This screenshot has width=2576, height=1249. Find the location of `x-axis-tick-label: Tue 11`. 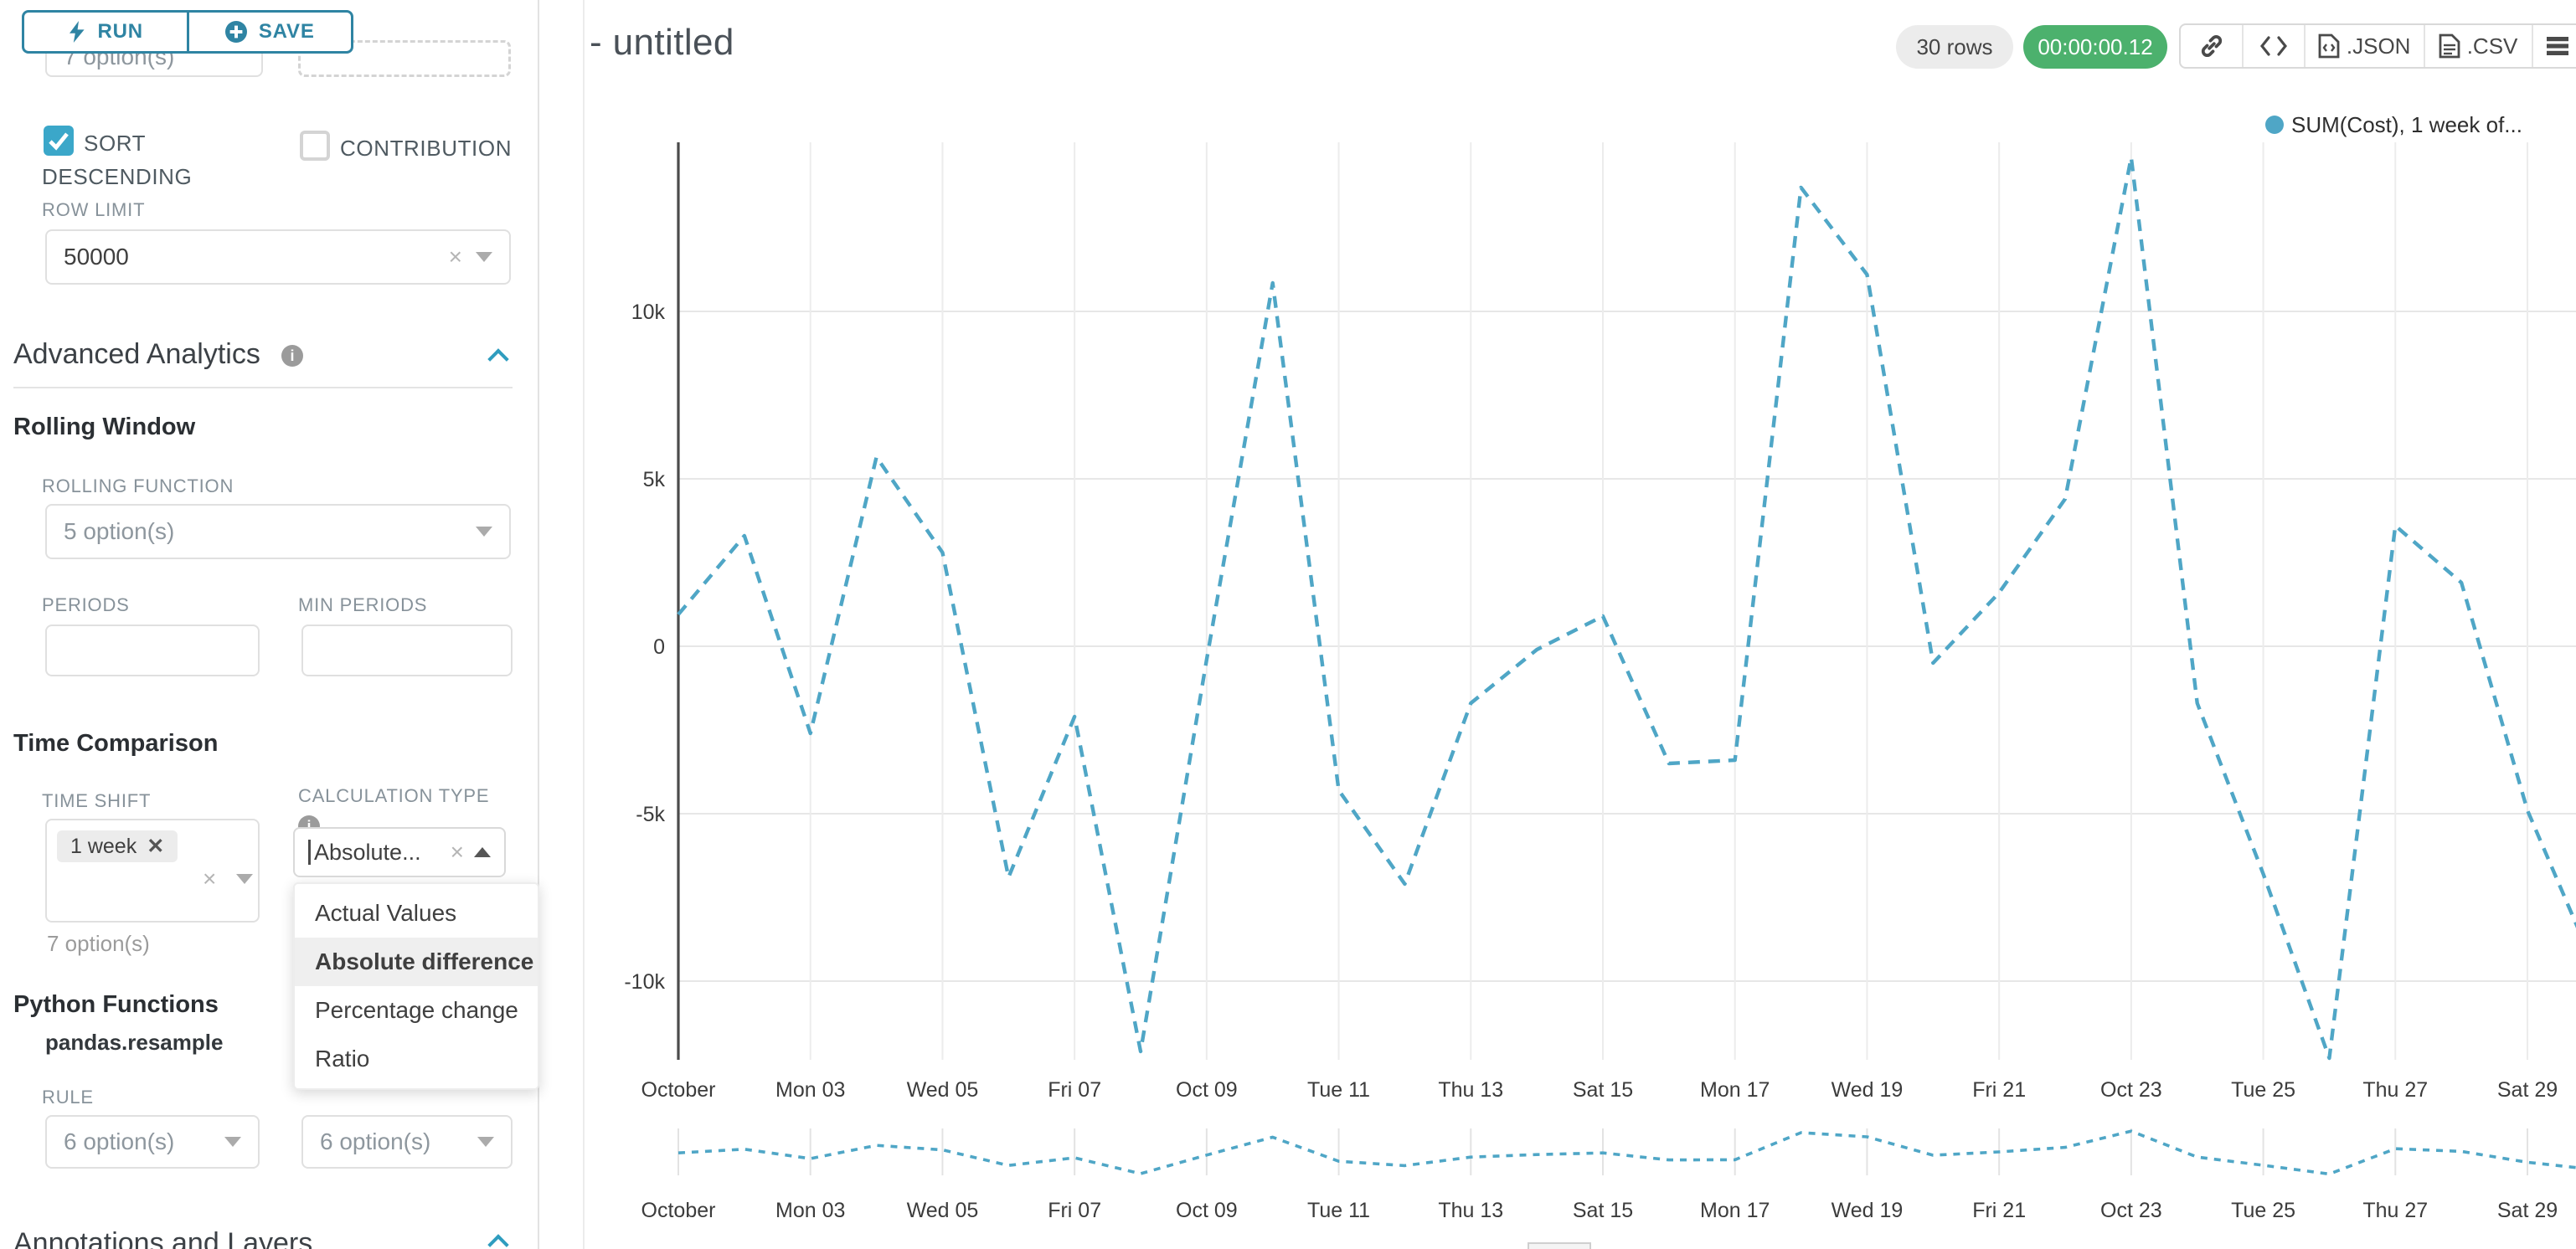

x-axis-tick-label: Tue 11 is located at coordinates (1338, 1090).